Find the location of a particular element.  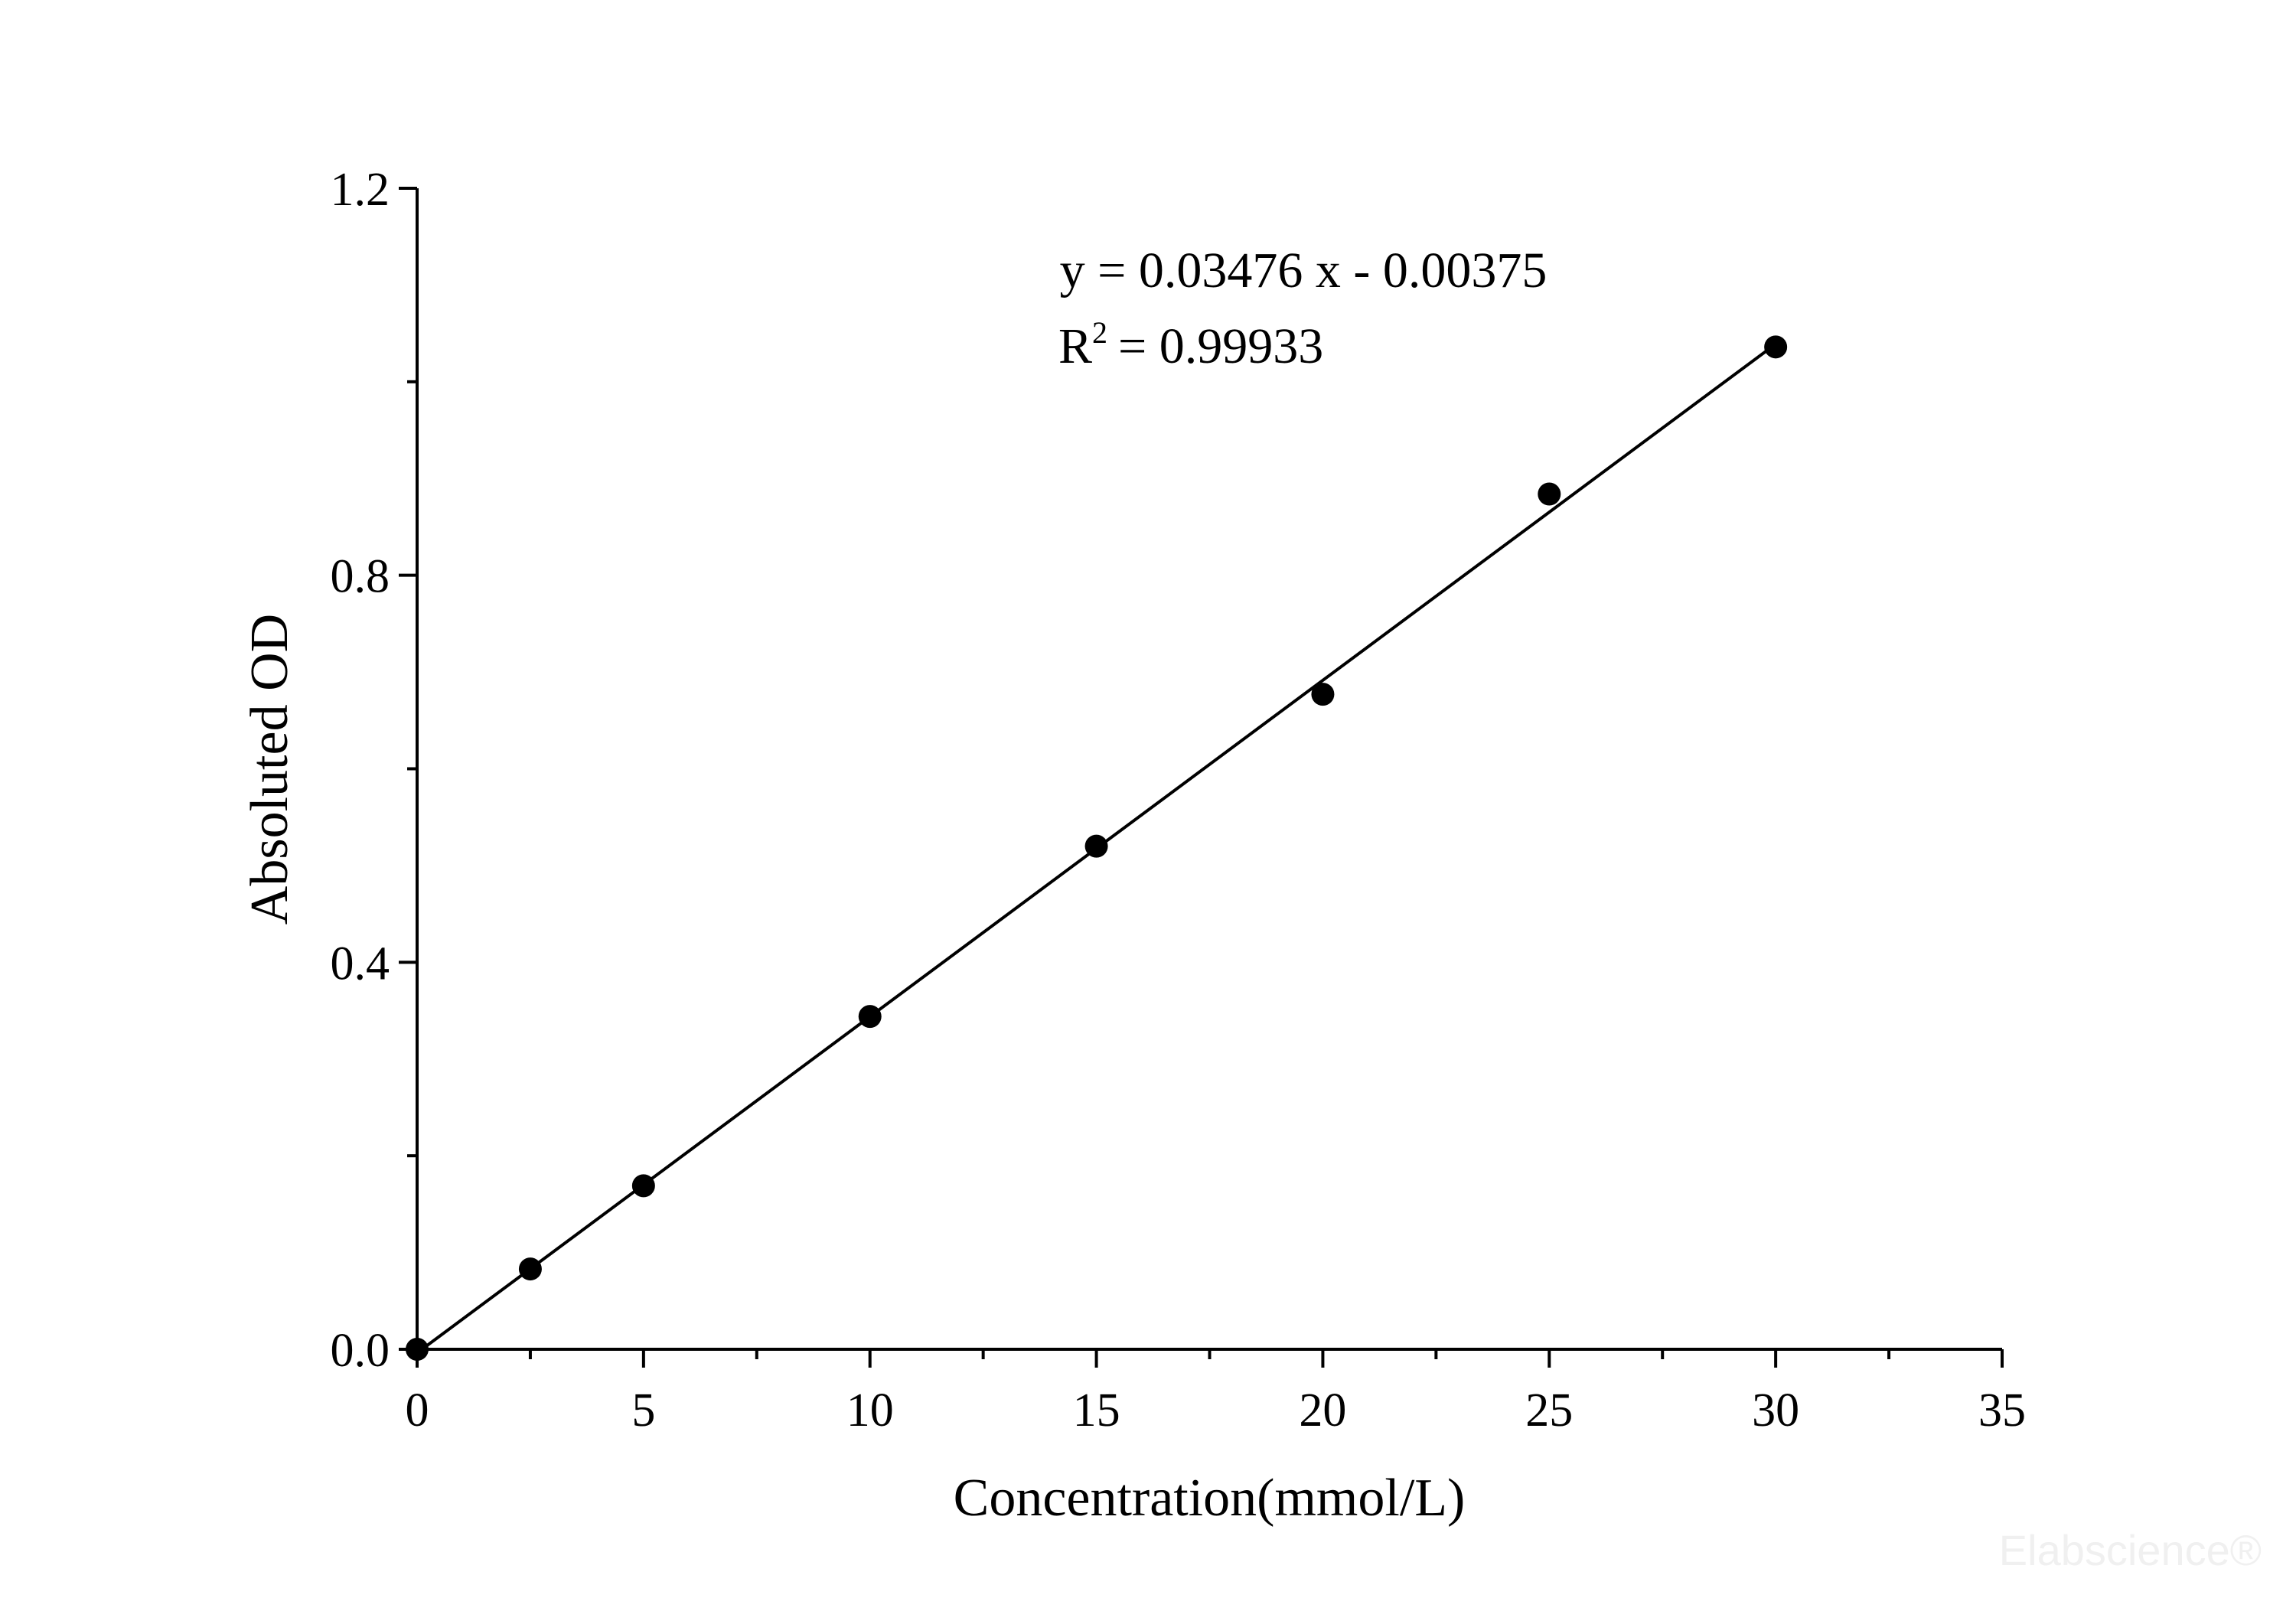

r-squared: R2 = 0.99933 is located at coordinates (1190, 345).